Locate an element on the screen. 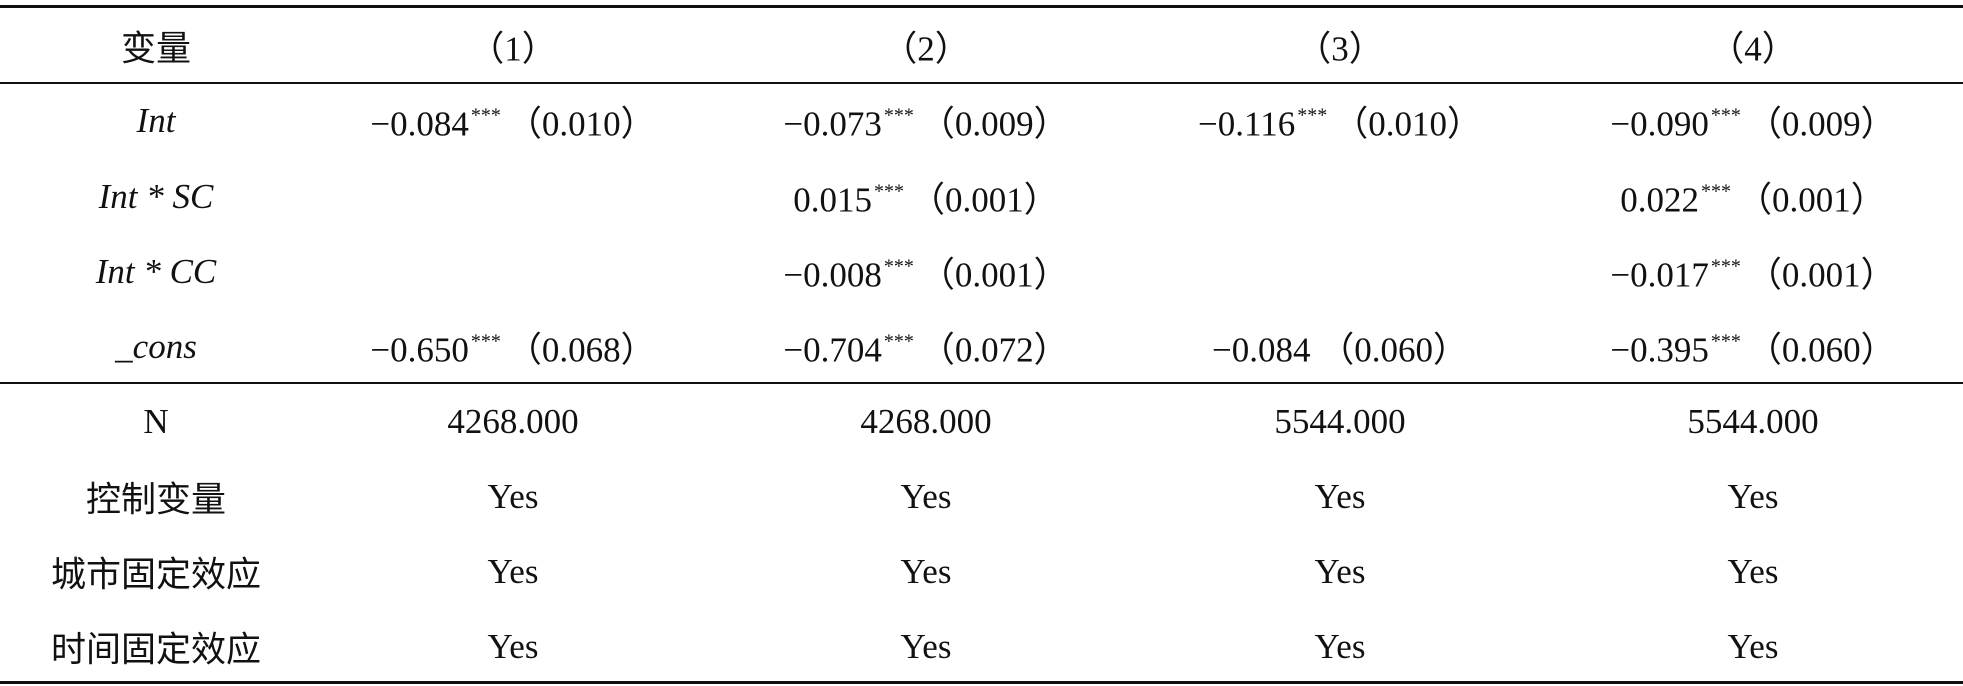 The height and width of the screenshot is (686, 1963). estimate-cell: −0.090 *** （0.009） is located at coordinates (1752, 121).